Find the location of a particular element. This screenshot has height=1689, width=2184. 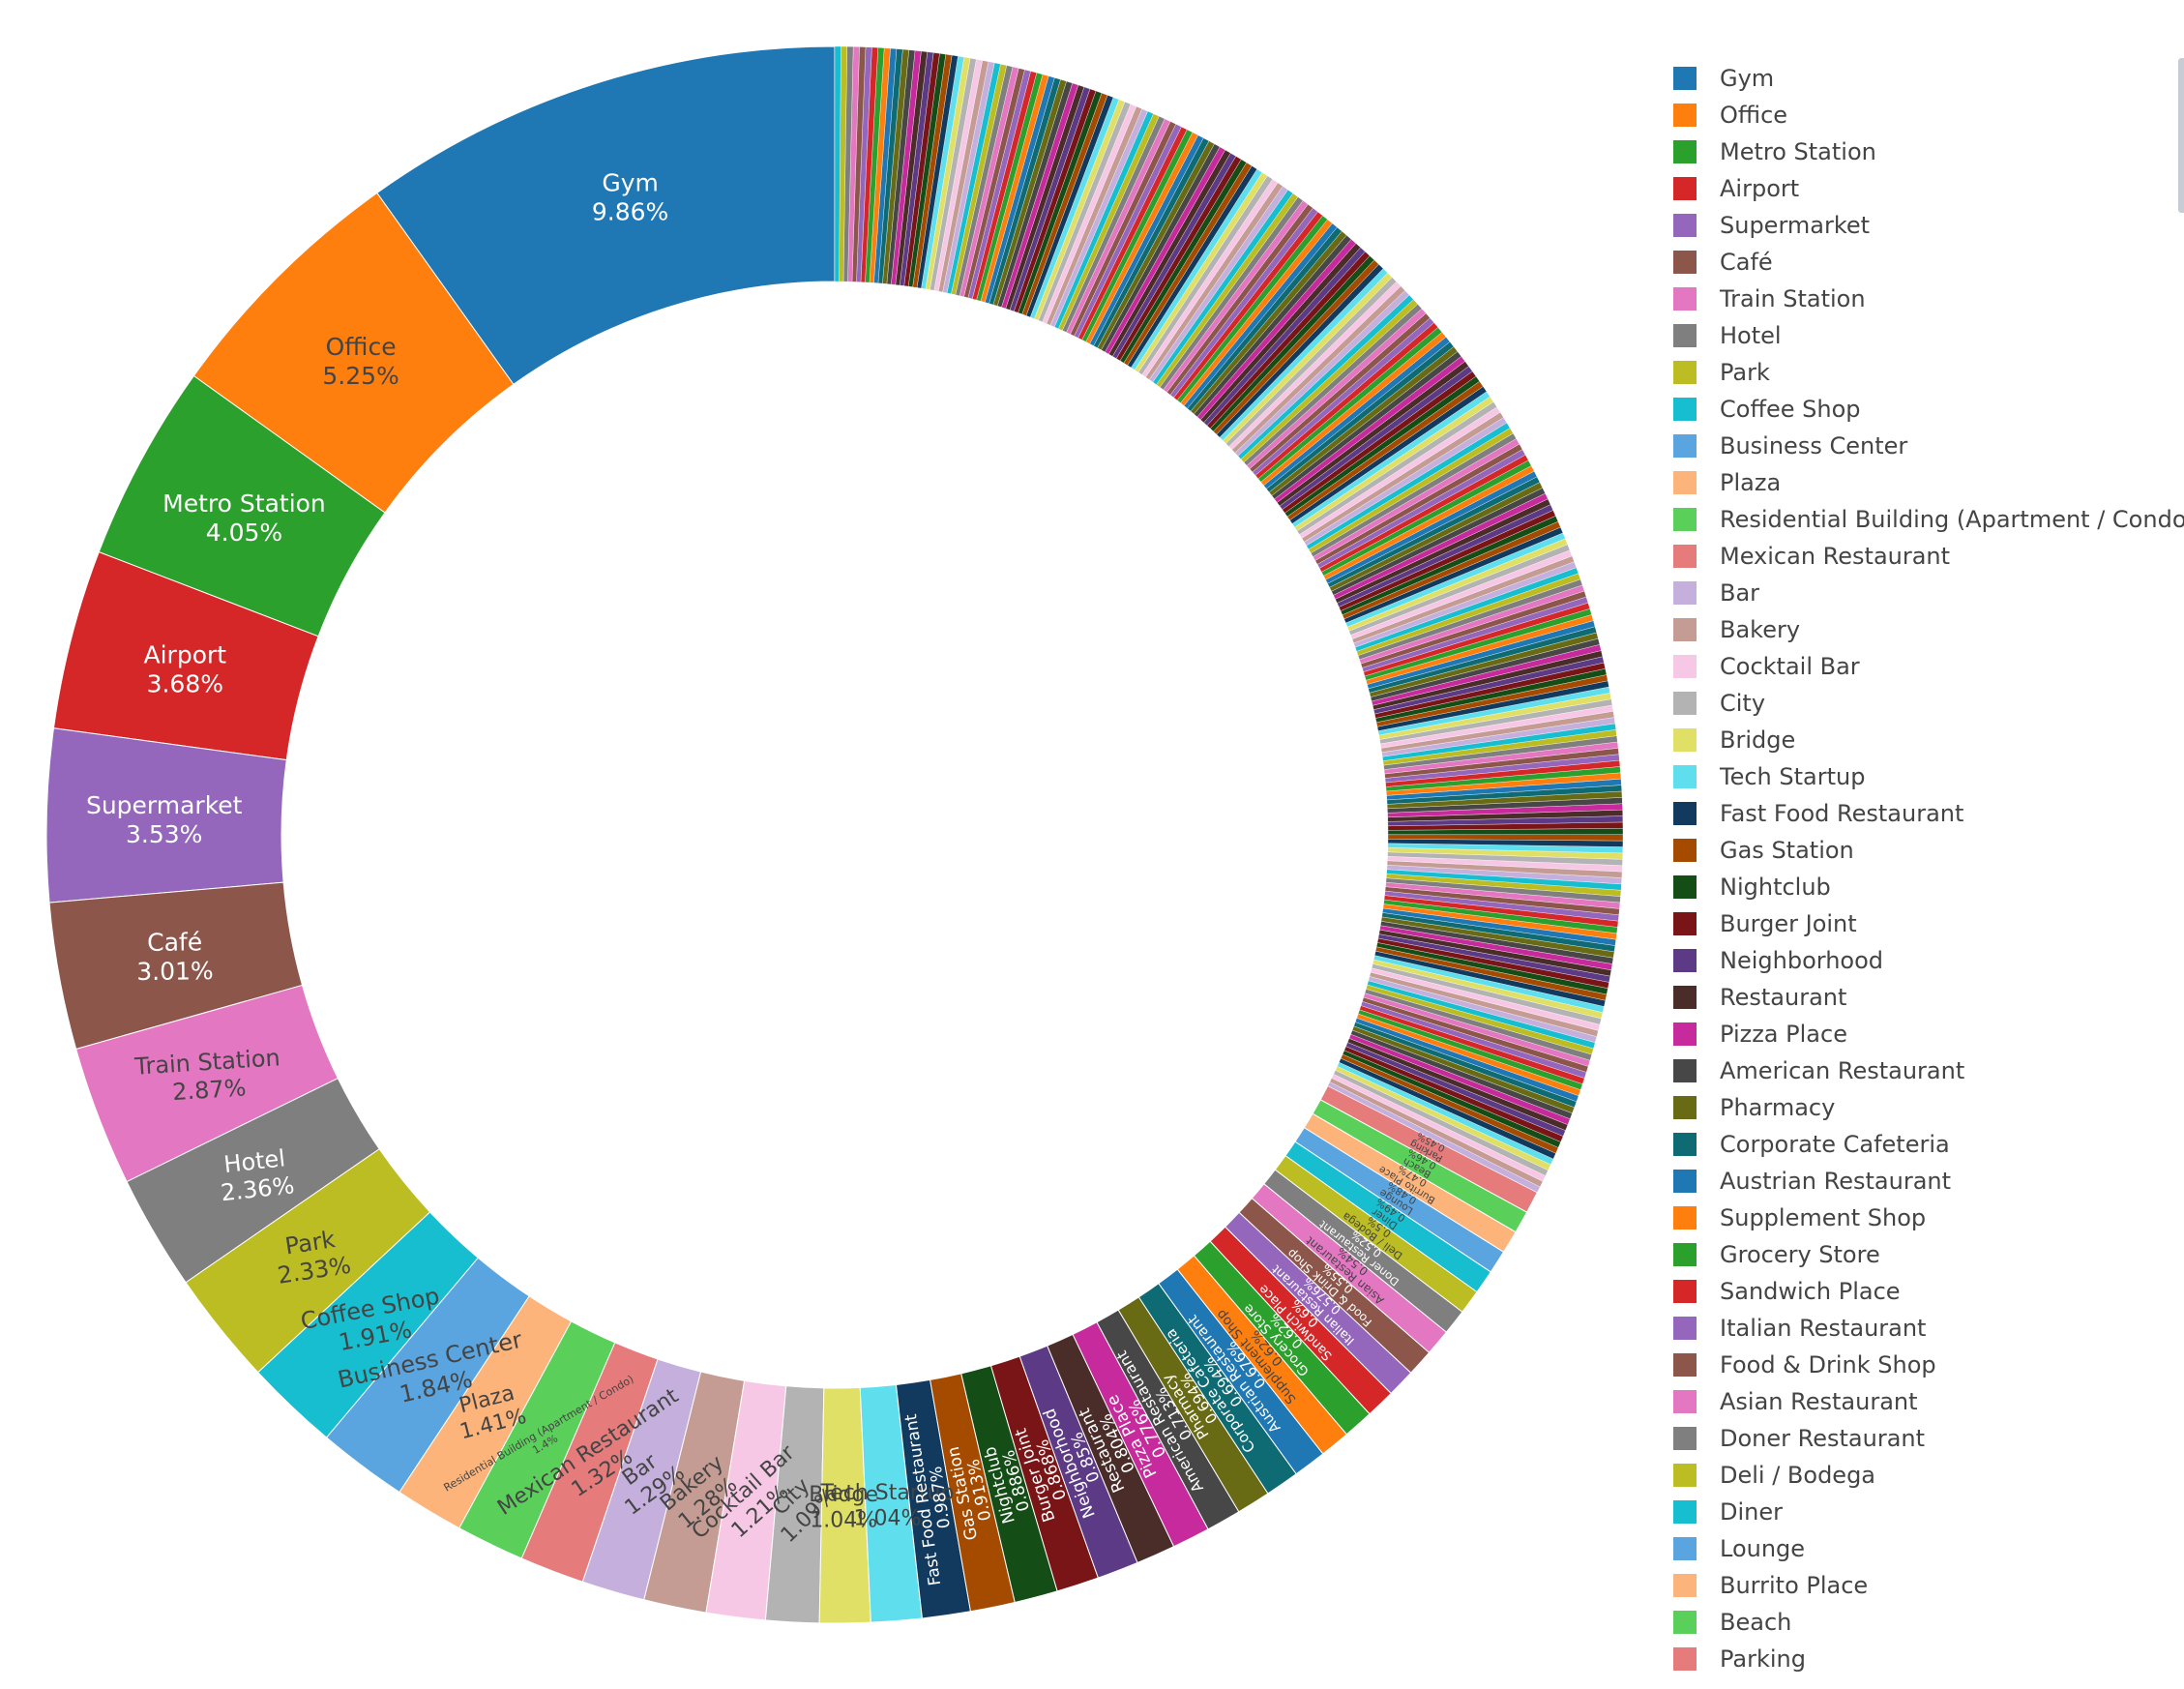

legend-item: Neighborhood is located at coordinates (1929, 960).